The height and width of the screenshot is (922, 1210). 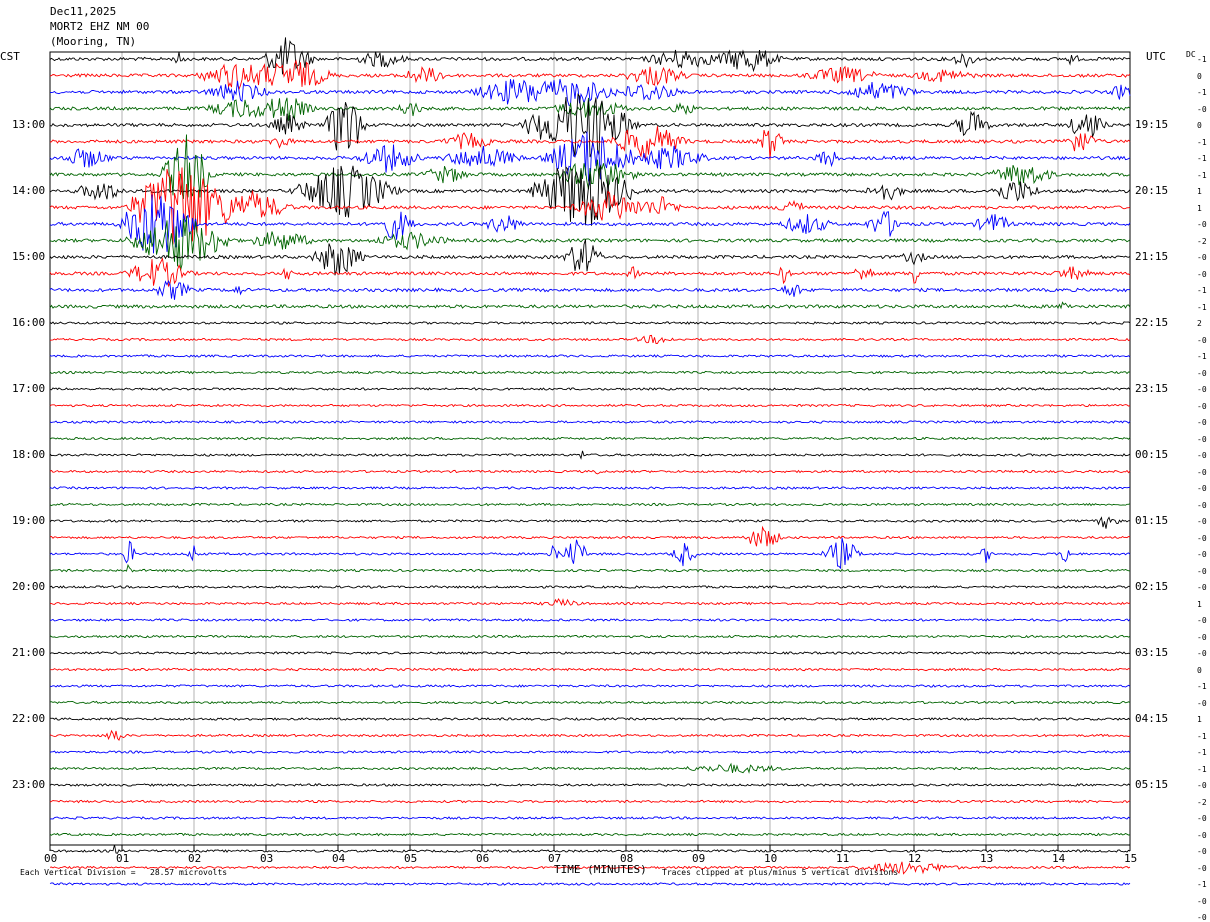 I want to click on location-label: (Mooring, TN), so click(x=93, y=41).